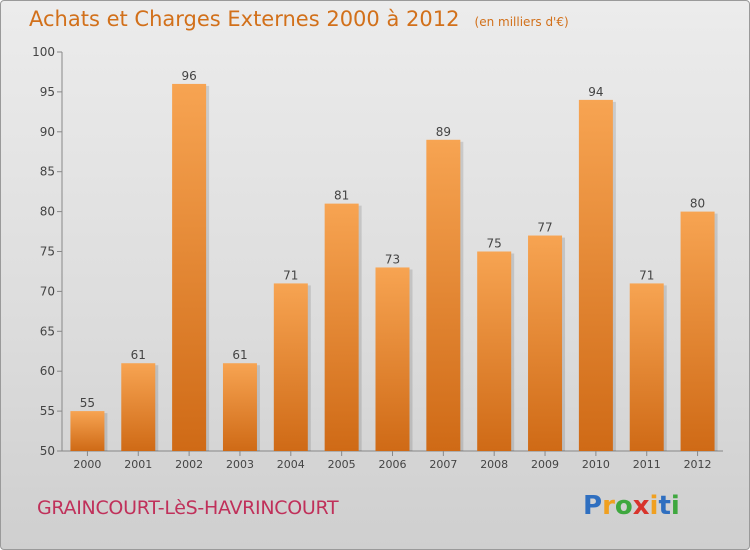 This screenshot has height=550, width=750. What do you see at coordinates (87, 403) in the screenshot?
I see `bar-value-label: 55` at bounding box center [87, 403].